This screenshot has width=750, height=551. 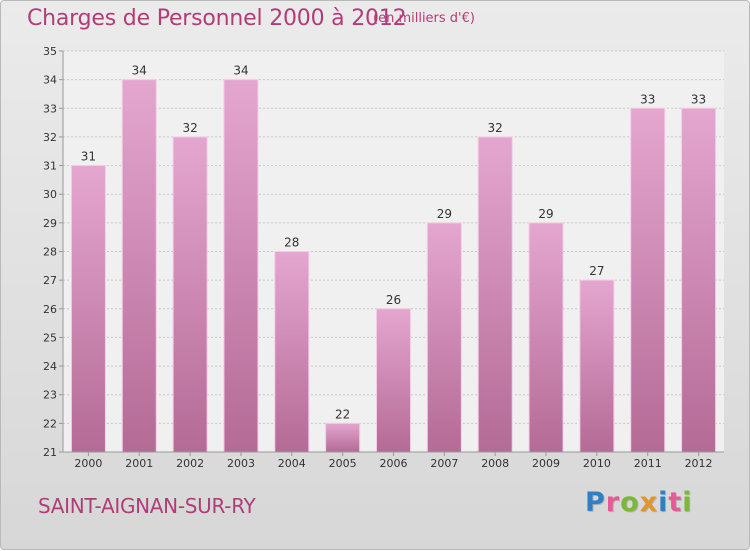 What do you see at coordinates (50, 194) in the screenshot?
I see `y-tick-label: 30` at bounding box center [50, 194].